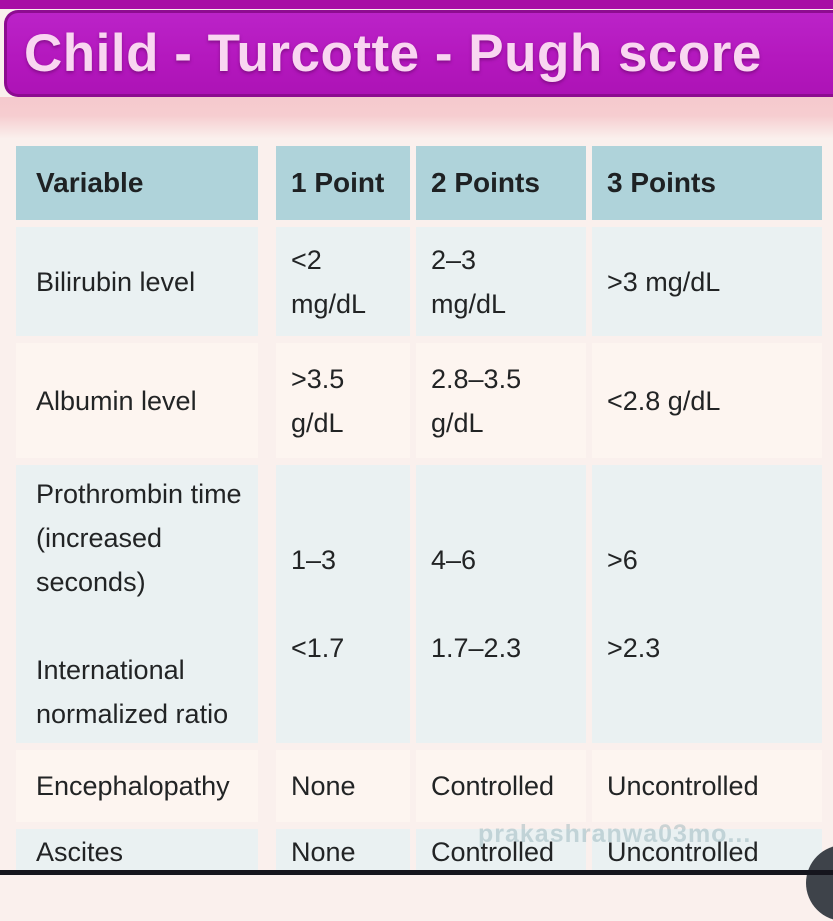  What do you see at coordinates (707, 281) in the screenshot?
I see `cell-bilirubin-3pt: >3 mg/dL` at bounding box center [707, 281].